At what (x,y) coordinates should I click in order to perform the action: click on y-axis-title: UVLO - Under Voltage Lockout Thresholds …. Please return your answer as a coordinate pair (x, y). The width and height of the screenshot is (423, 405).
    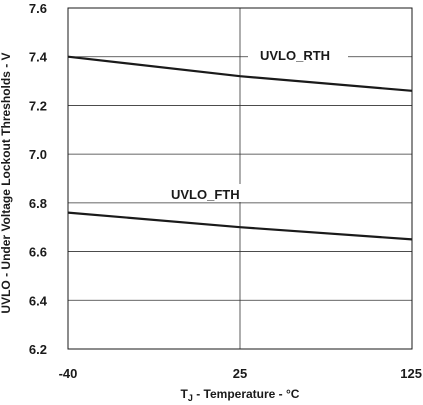
    Looking at the image, I should click on (6, 182).